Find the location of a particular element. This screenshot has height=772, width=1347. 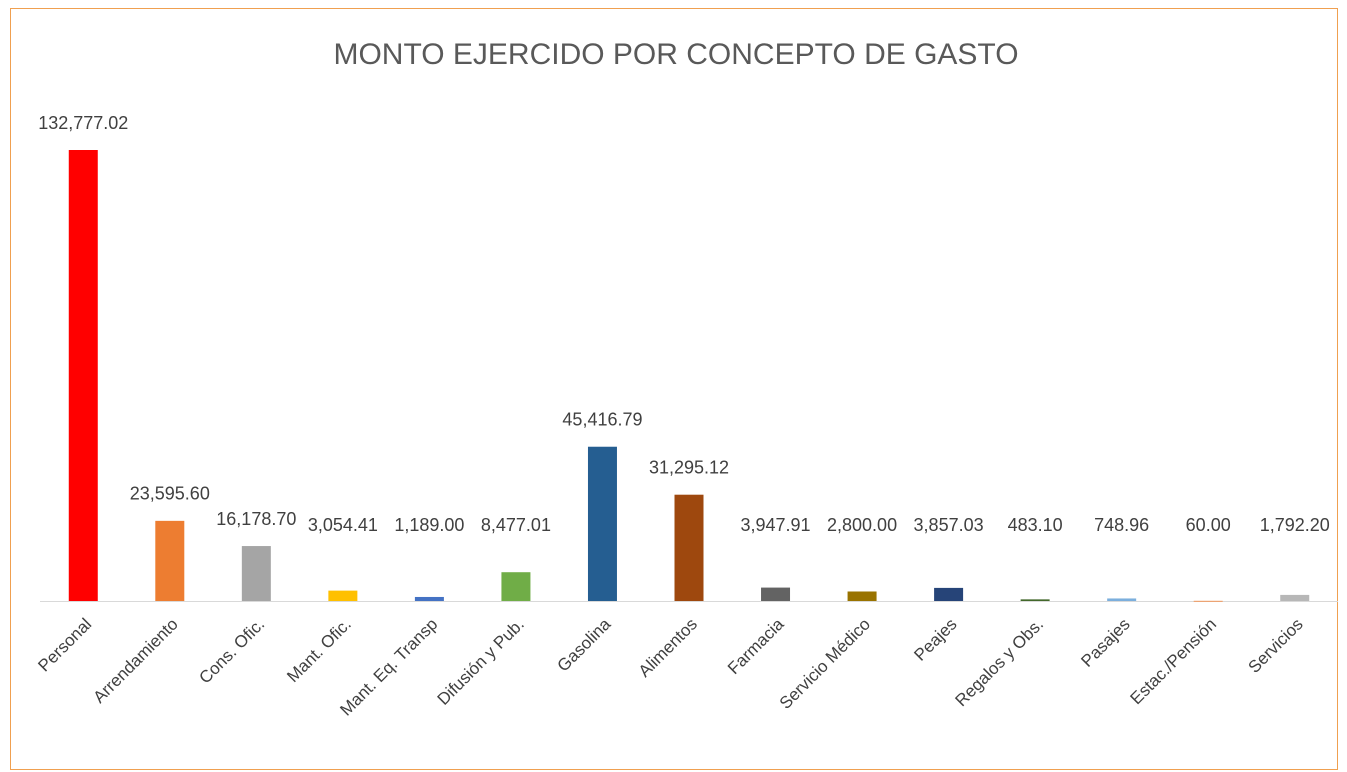

data-label: 1,189.00 is located at coordinates (429, 525).